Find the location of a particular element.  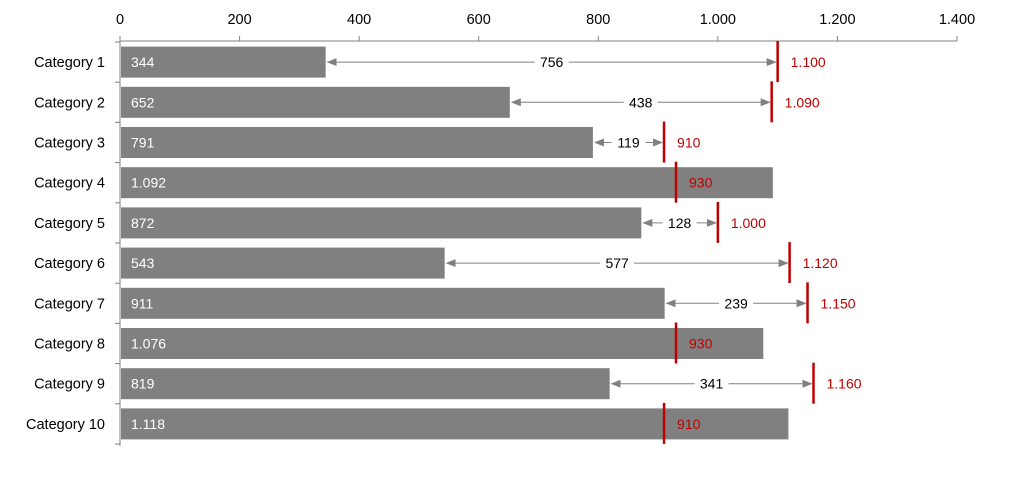

bar-value-label: 1.092 is located at coordinates (148, 183).